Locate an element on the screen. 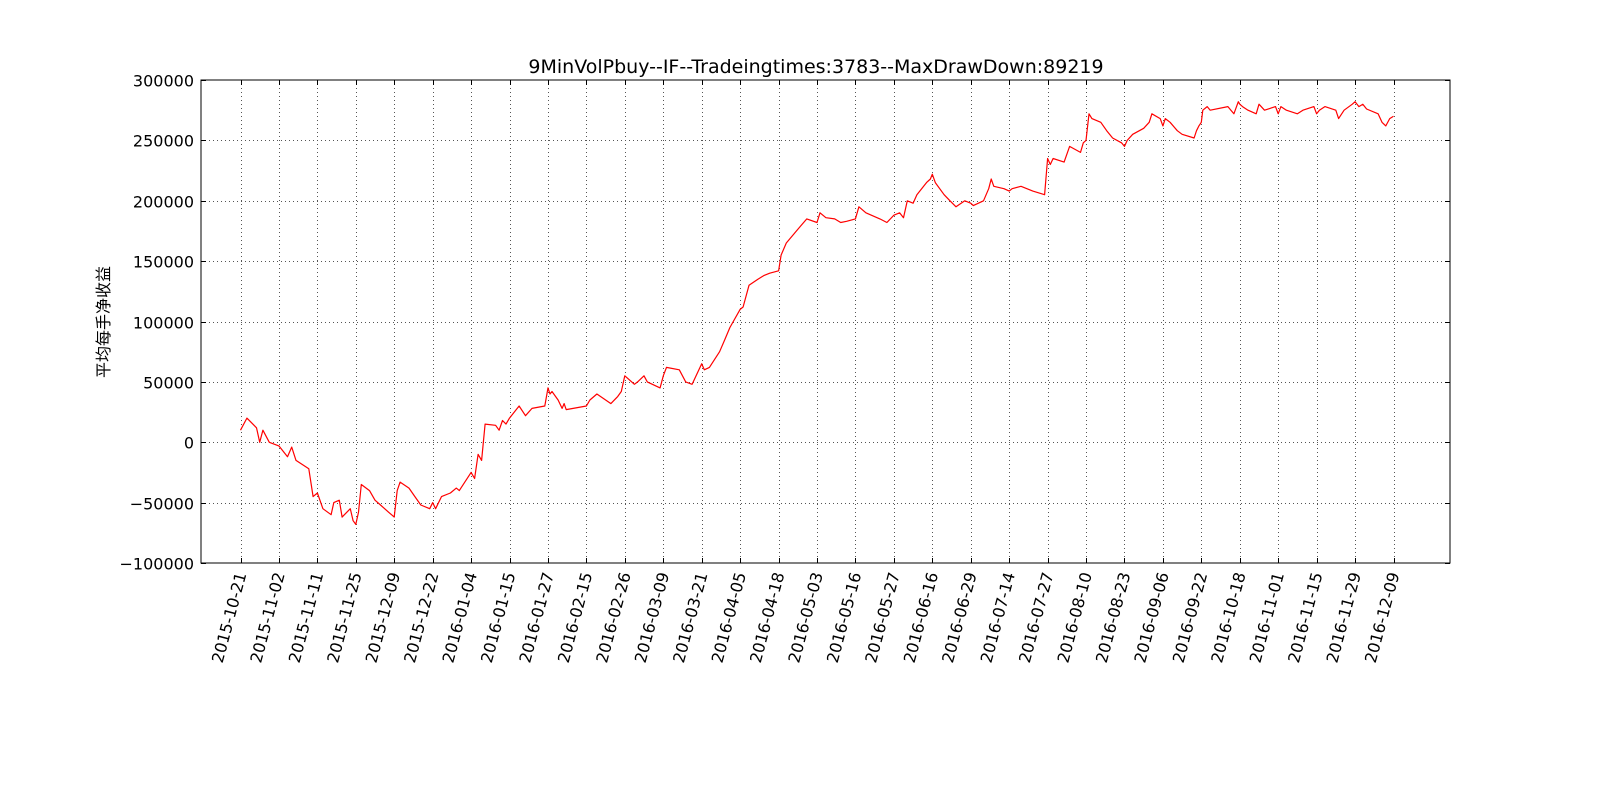 The image size is (1600, 804). y-tick-label: 250000 is located at coordinates (163, 141).